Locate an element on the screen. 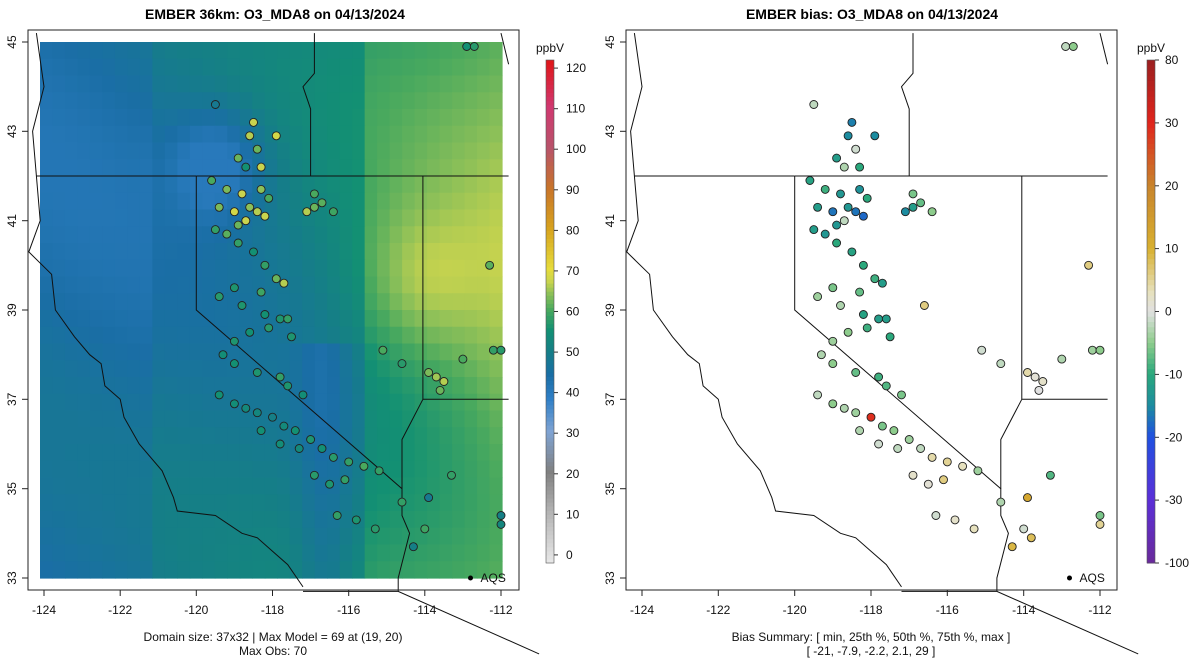 Image resolution: width=1200 pixels, height=672 pixels. aqs-marker is located at coordinates (470, 578).